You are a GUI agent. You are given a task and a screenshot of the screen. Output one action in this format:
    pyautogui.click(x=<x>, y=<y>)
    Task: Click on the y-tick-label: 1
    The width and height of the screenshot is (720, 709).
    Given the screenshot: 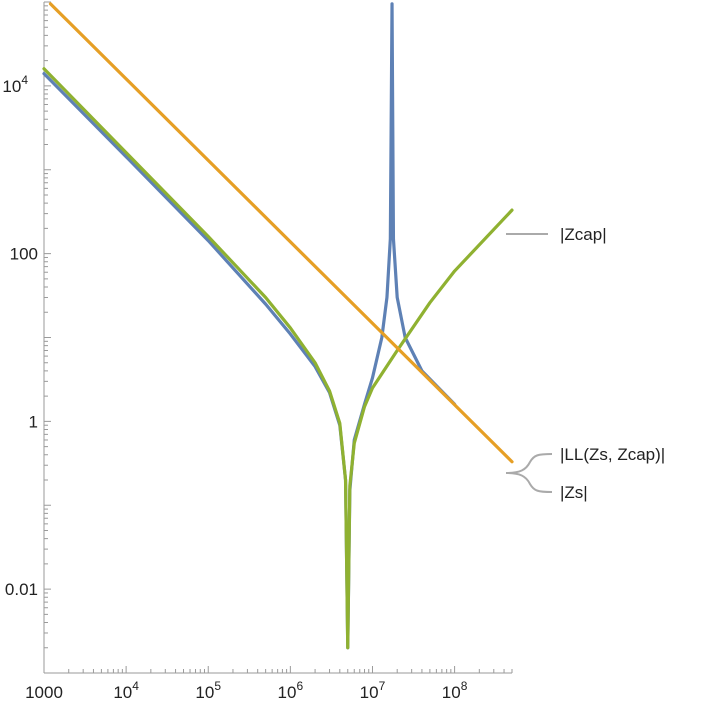 What is the action you would take?
    pyautogui.click(x=33, y=421)
    